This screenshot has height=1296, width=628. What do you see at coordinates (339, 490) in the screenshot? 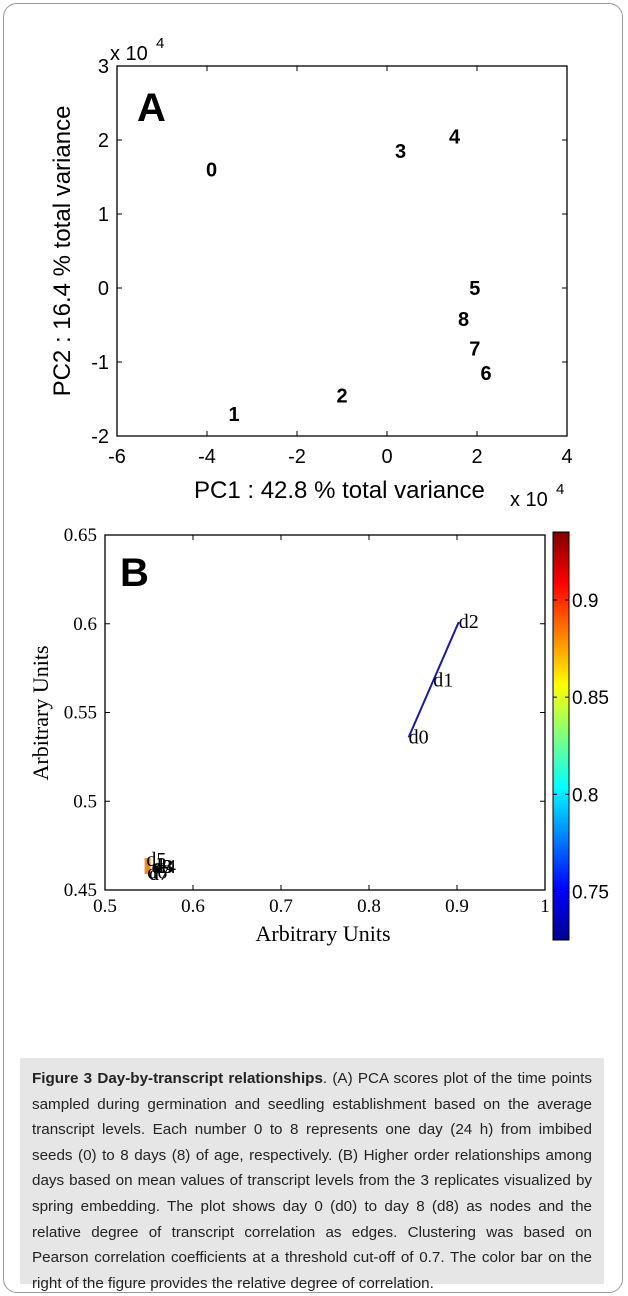
I see `panel-a-xlabel: PC1 : 42.8 % total variance` at bounding box center [339, 490].